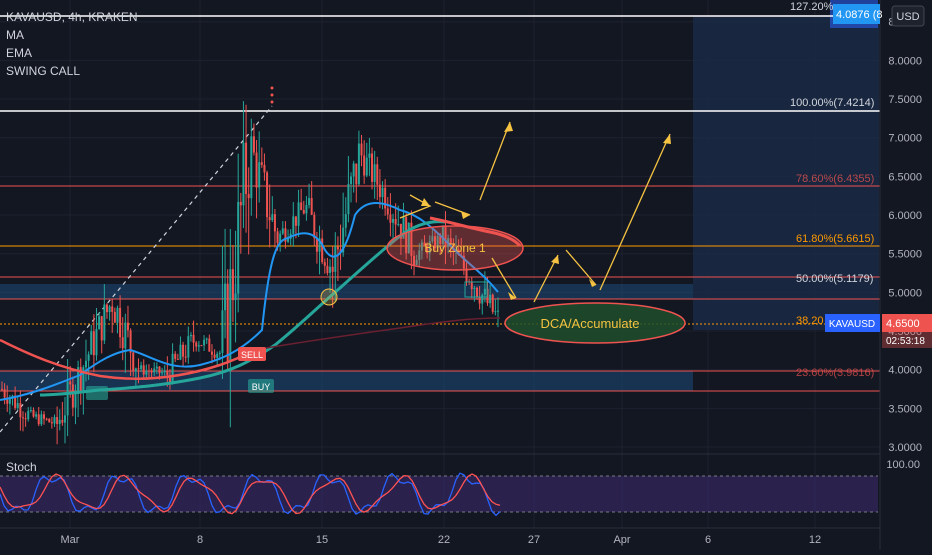 The height and width of the screenshot is (555, 932). What do you see at coordinates (70, 540) in the screenshot?
I see `x-tick-label: Mar` at bounding box center [70, 540].